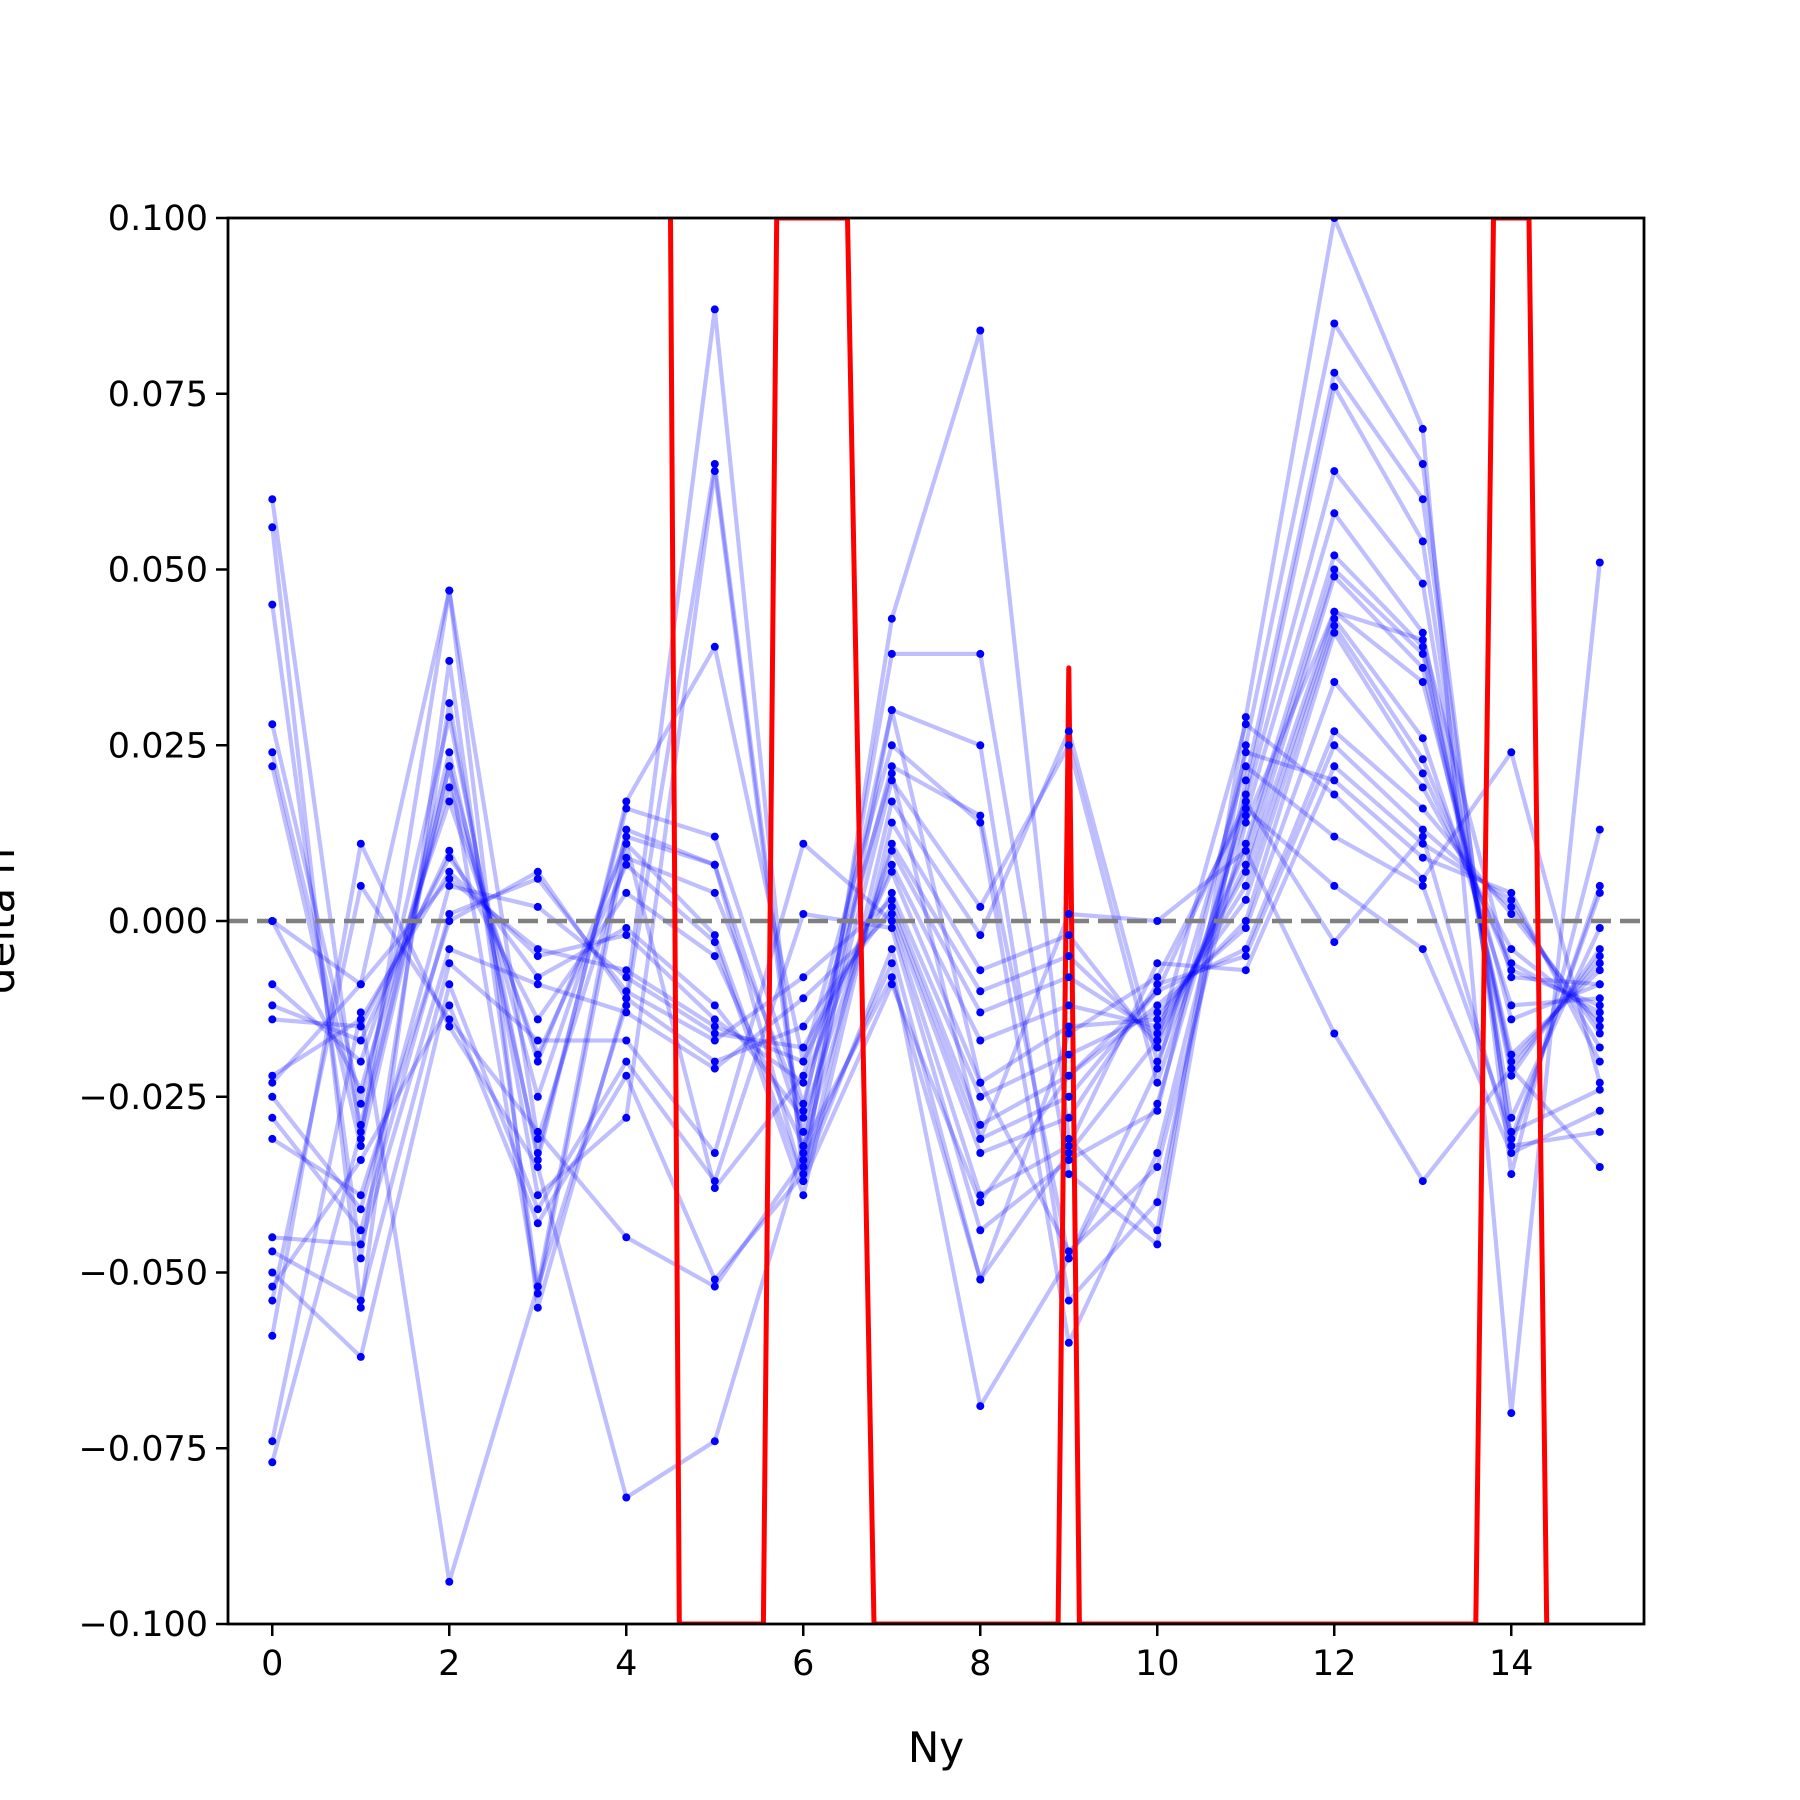 This screenshot has height=1800, width=1800. I want to click on y-tick-label: −0.025, so click(143, 1098).